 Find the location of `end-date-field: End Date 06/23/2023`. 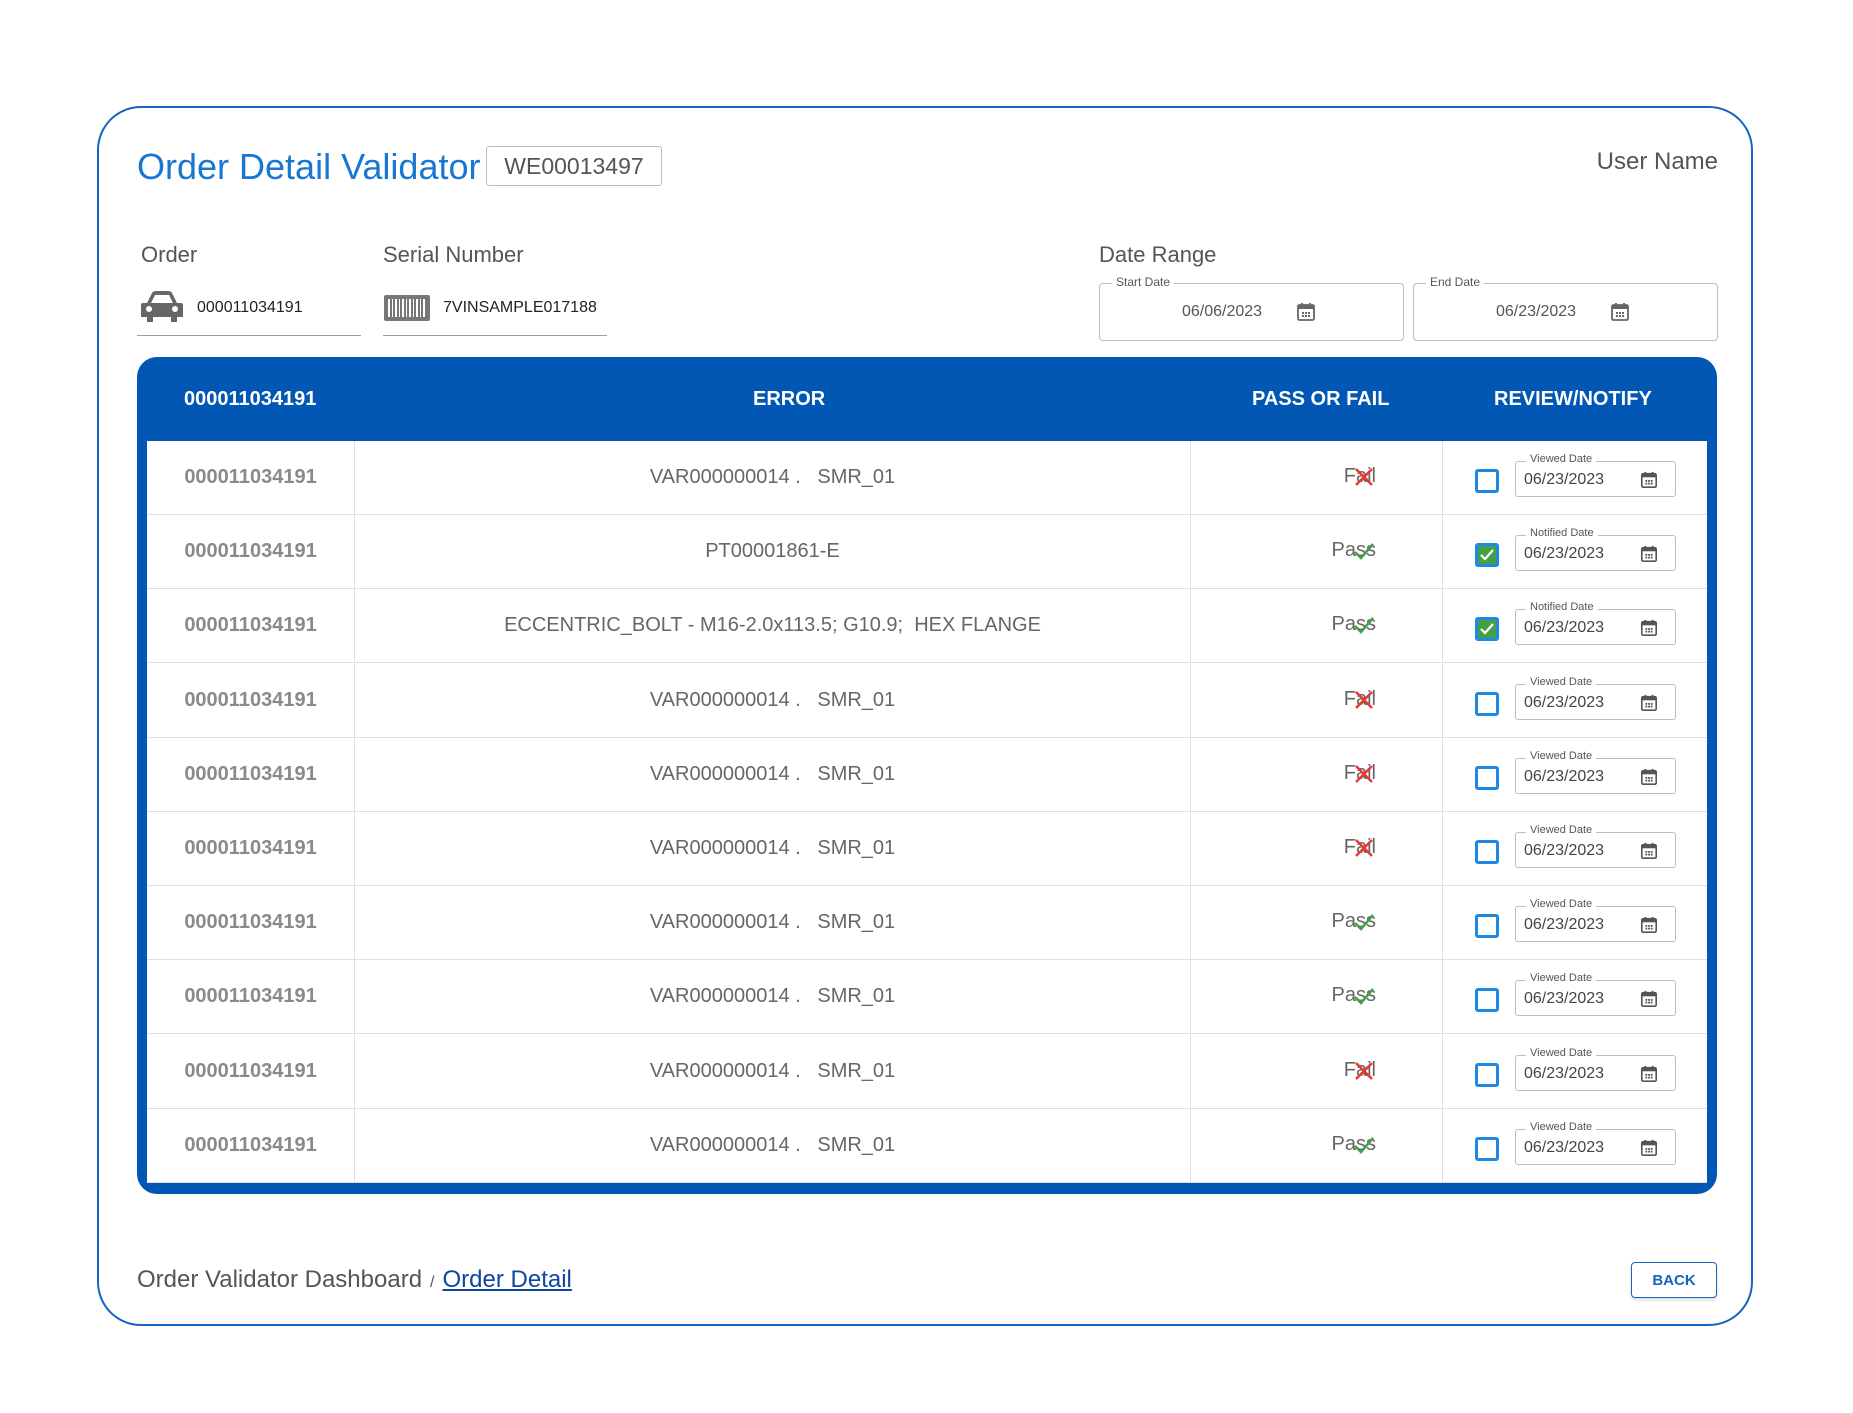

end-date-field: End Date 06/23/2023 is located at coordinates (1565, 308).